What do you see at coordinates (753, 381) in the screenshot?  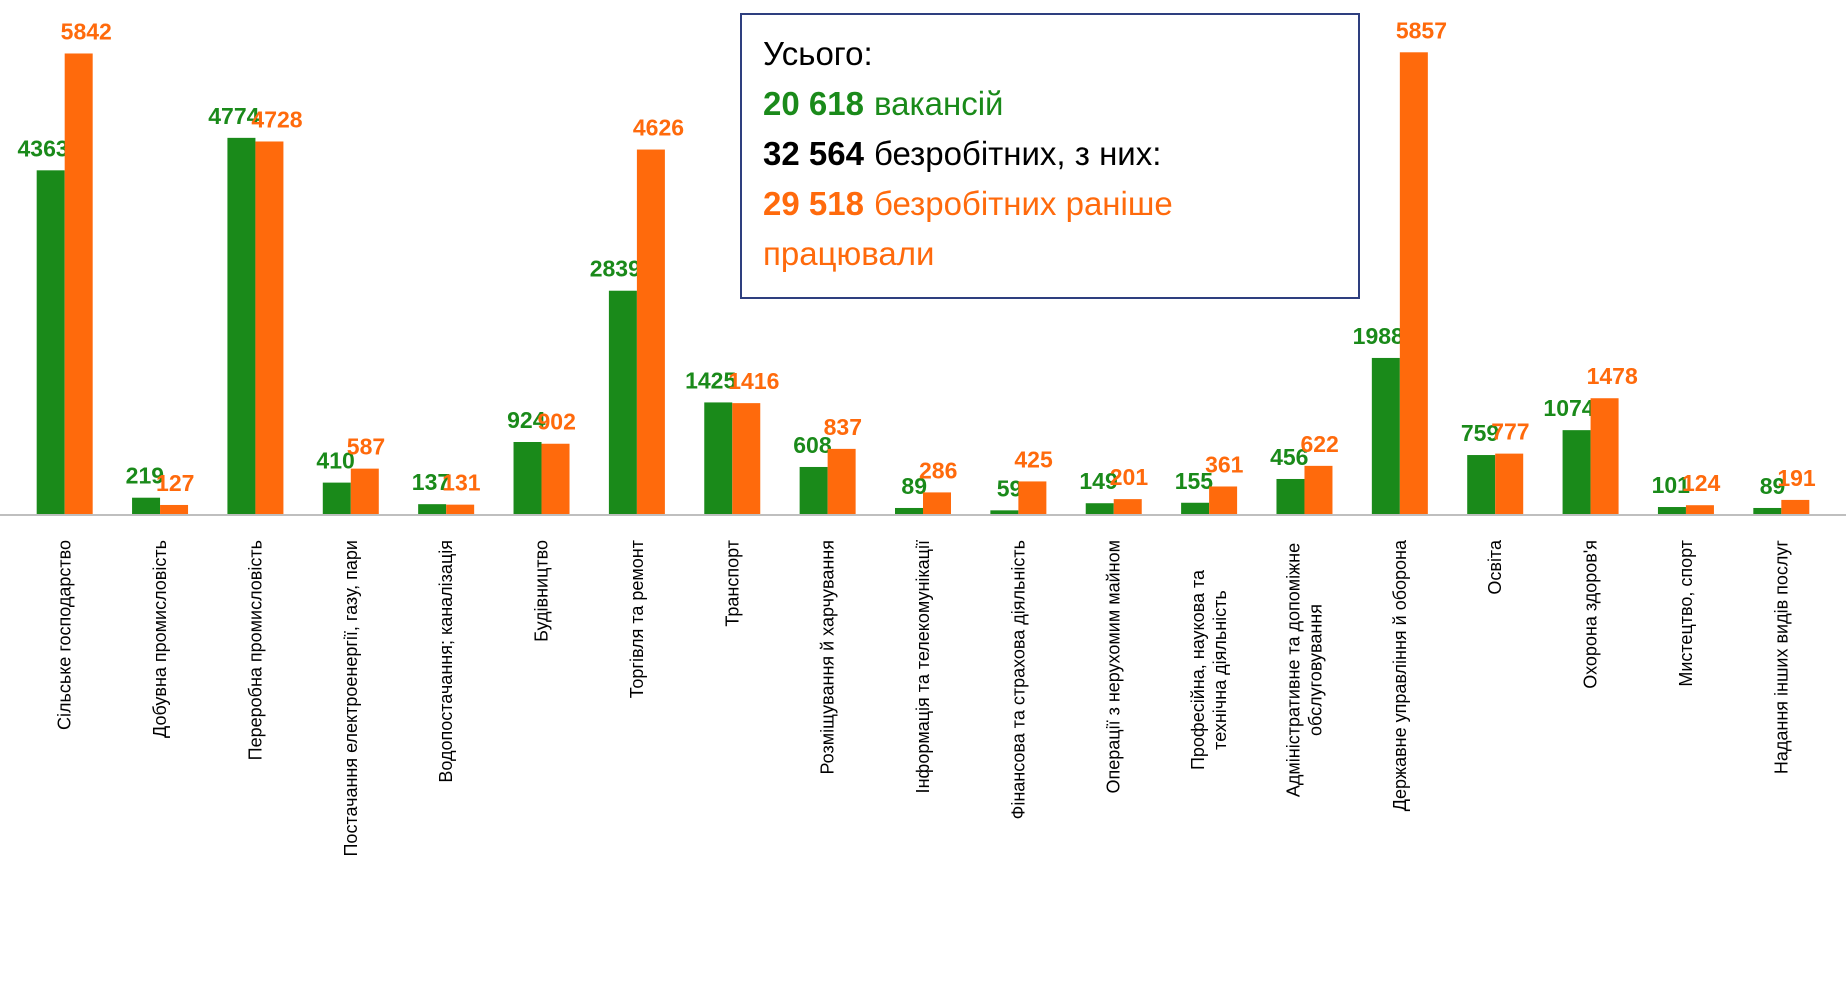 I see `value-label: 1416` at bounding box center [753, 381].